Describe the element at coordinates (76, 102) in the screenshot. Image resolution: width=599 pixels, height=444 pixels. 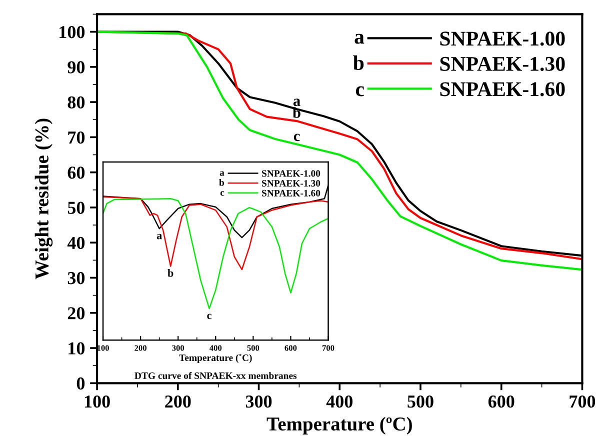
I see `y-tick-label: 80` at that location.